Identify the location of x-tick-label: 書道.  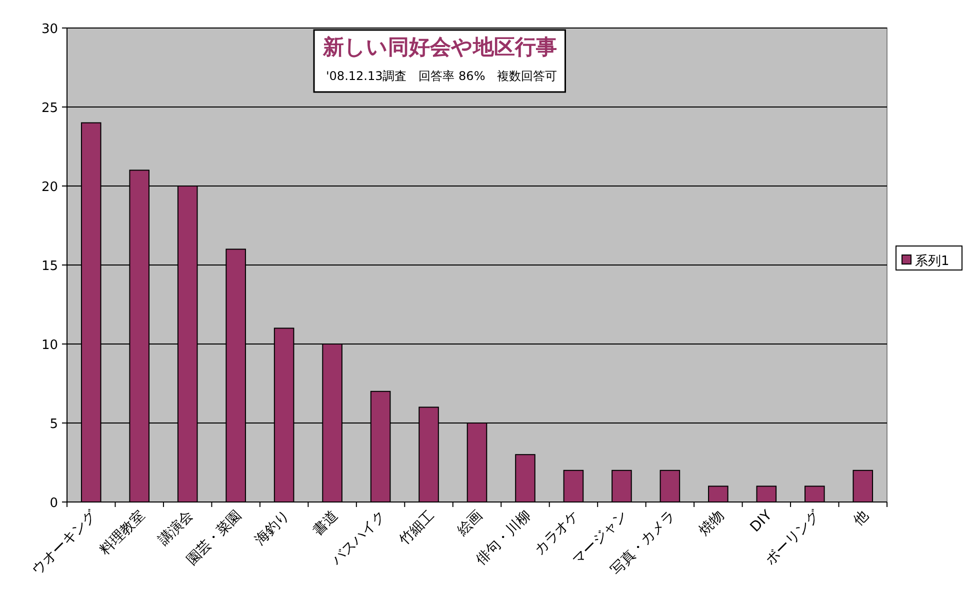
(326, 523).